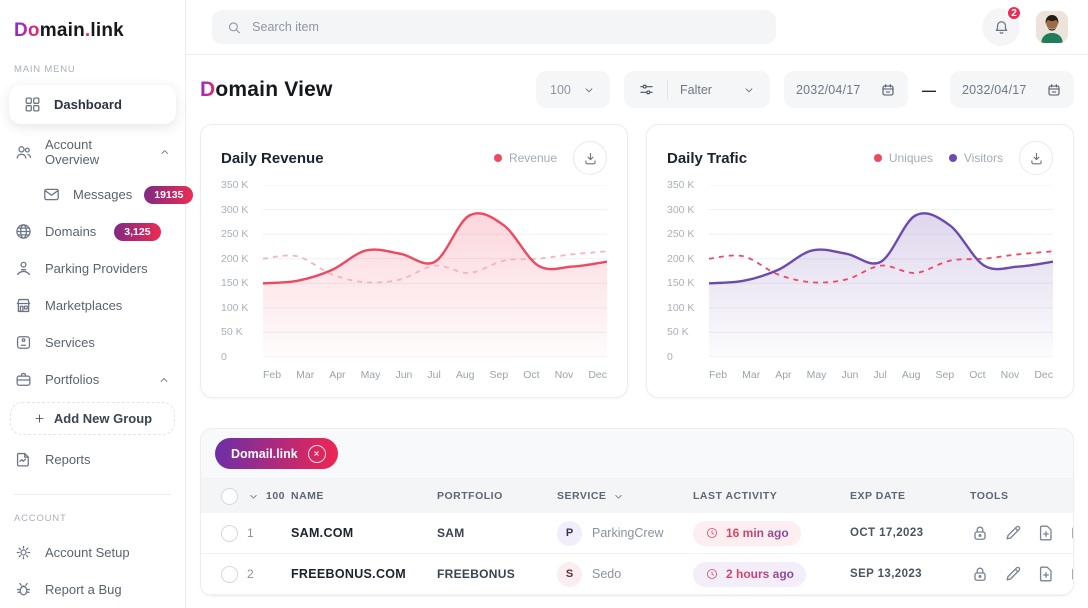 The image size is (1088, 608). I want to click on per-page-select: 100, so click(573, 89).